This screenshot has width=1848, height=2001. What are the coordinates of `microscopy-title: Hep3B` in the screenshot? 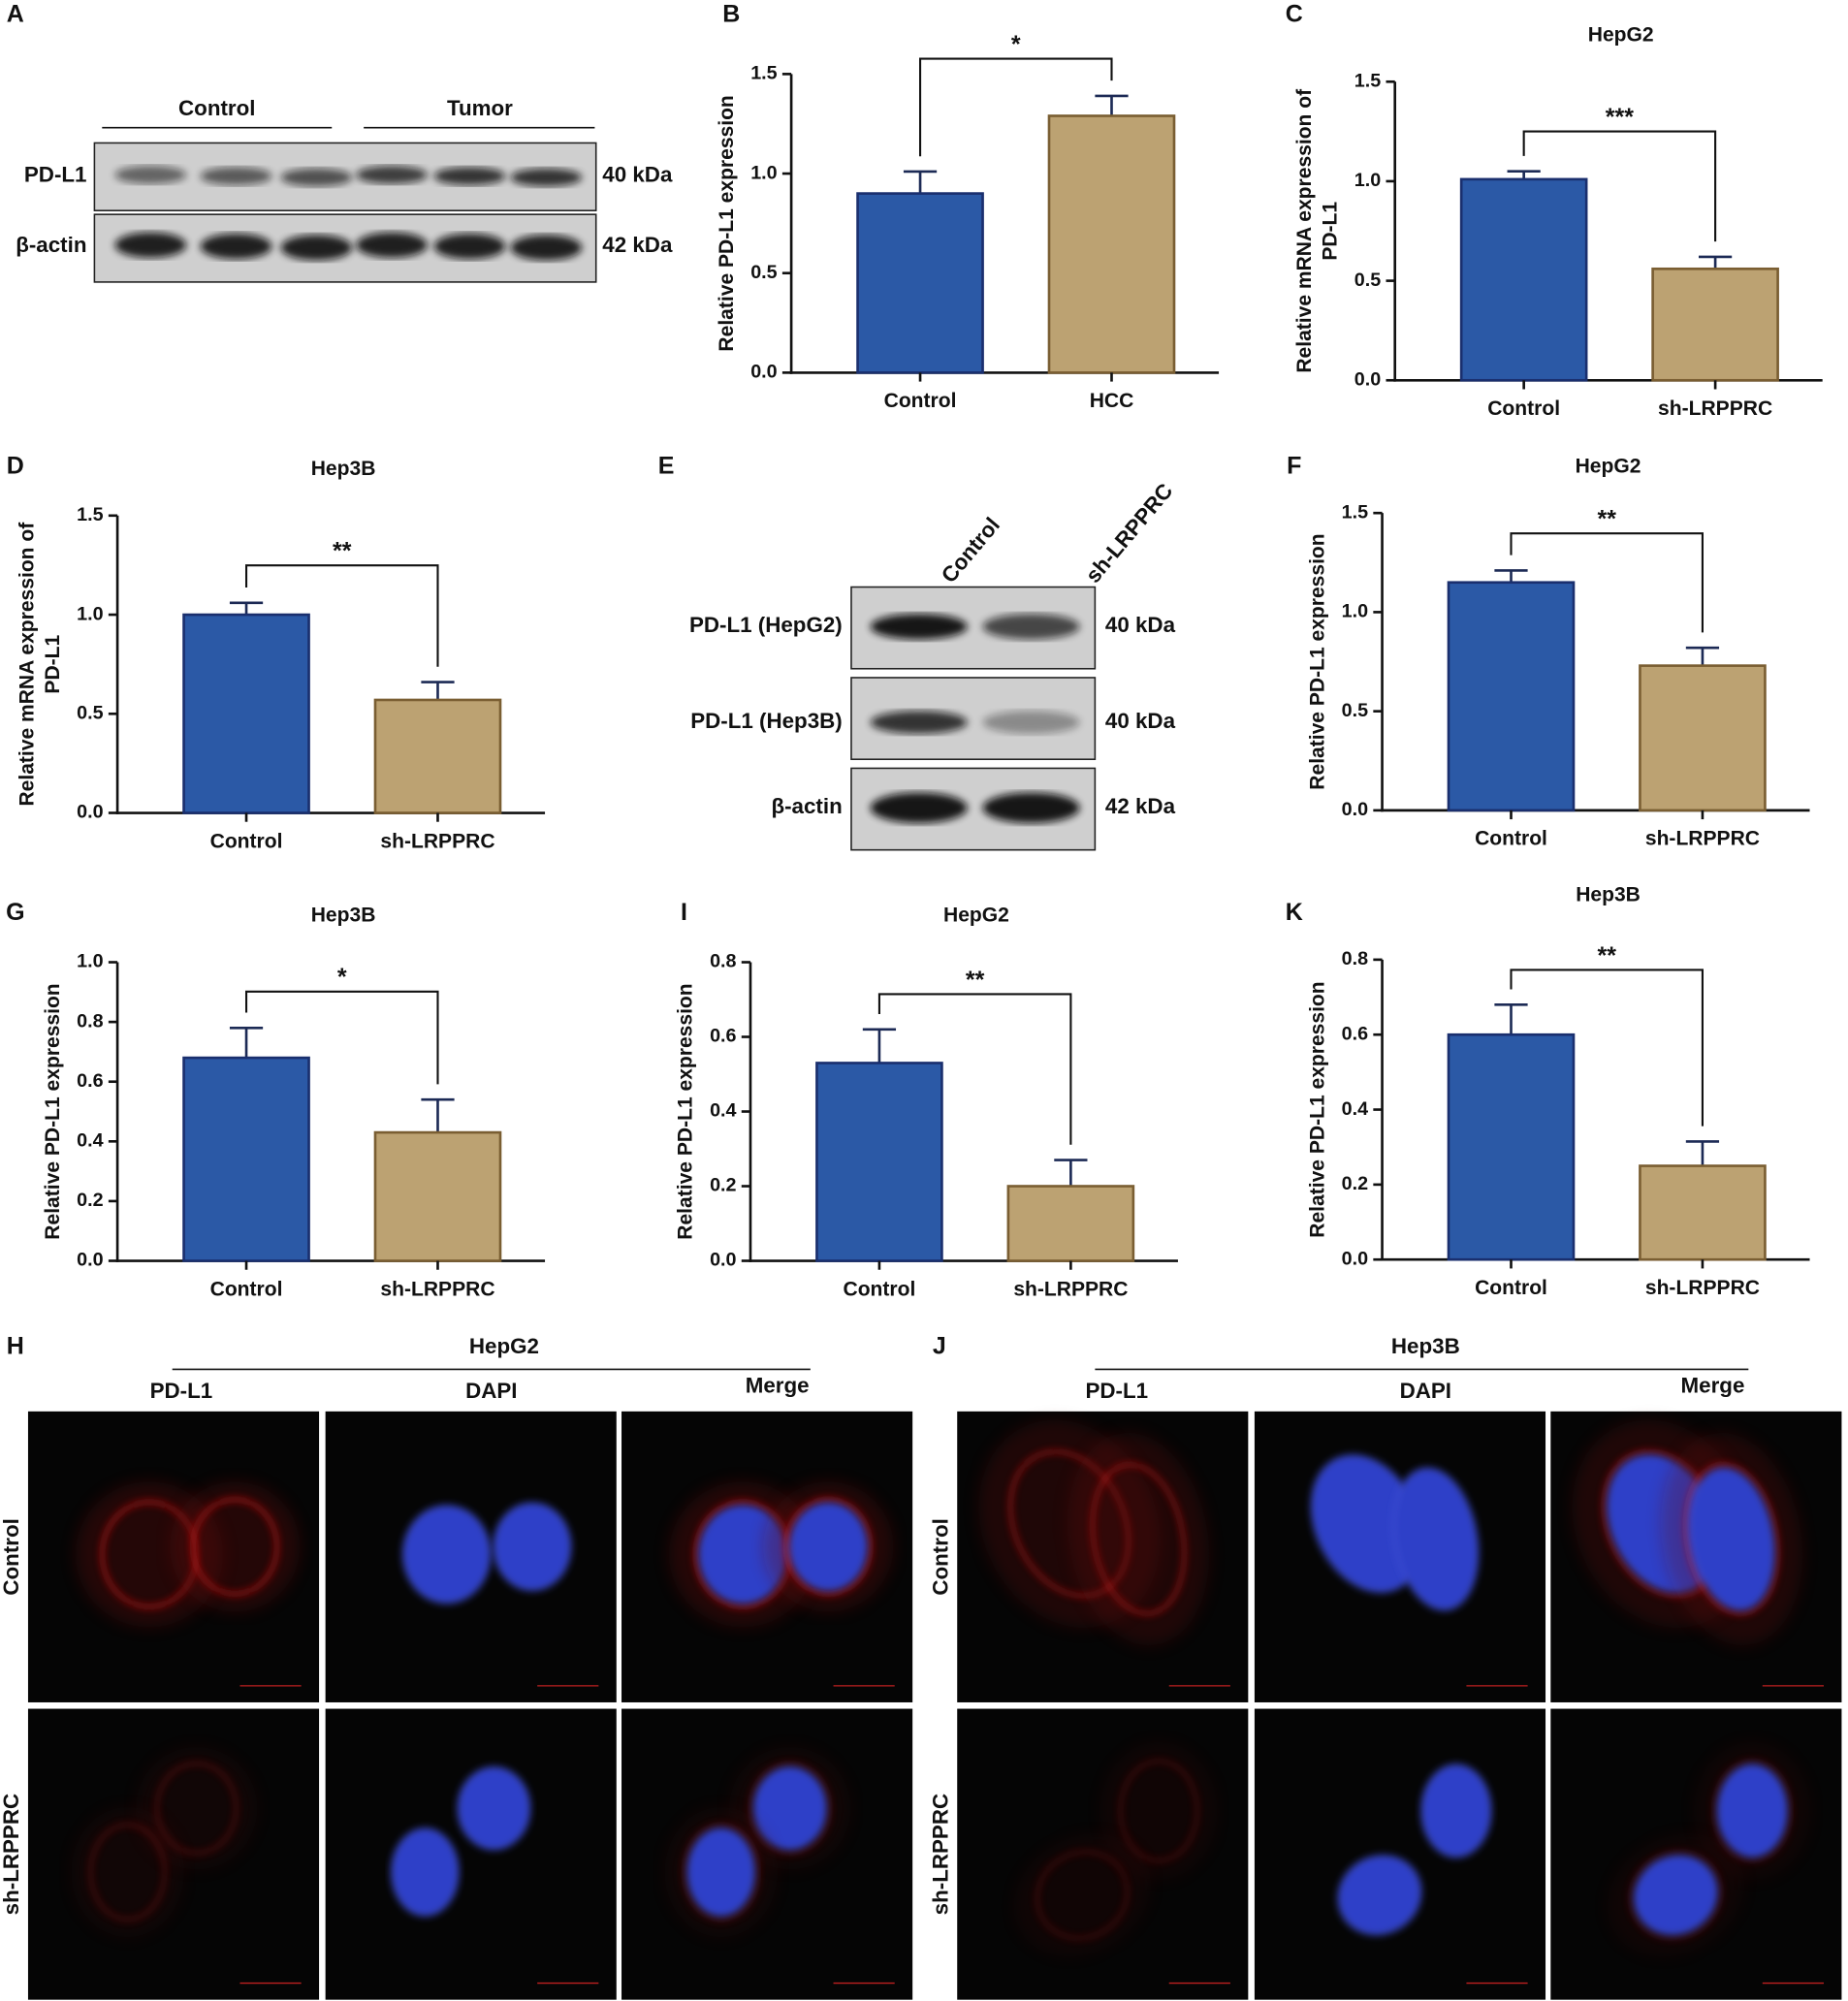 It's located at (1425, 1346).